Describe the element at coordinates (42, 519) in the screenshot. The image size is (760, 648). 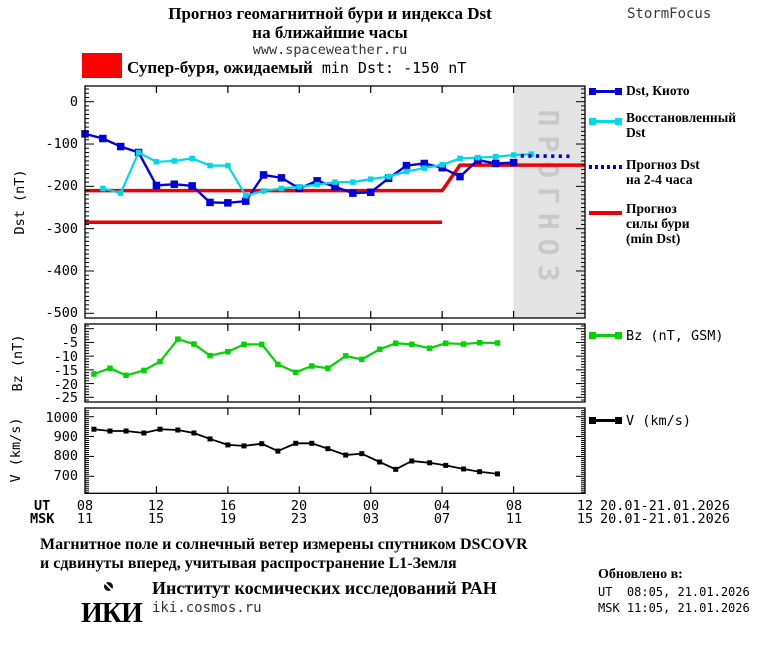
I see `msk-row-label: MSK` at that location.